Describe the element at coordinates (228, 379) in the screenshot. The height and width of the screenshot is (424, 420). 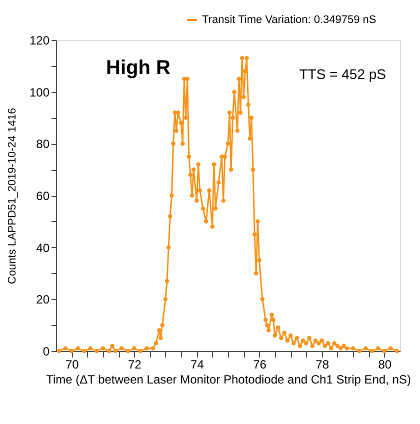
I see `x-axis-title: Time (ΔT between Laser Monitor Photodiode and Ch1 Strip End, nS)` at that location.